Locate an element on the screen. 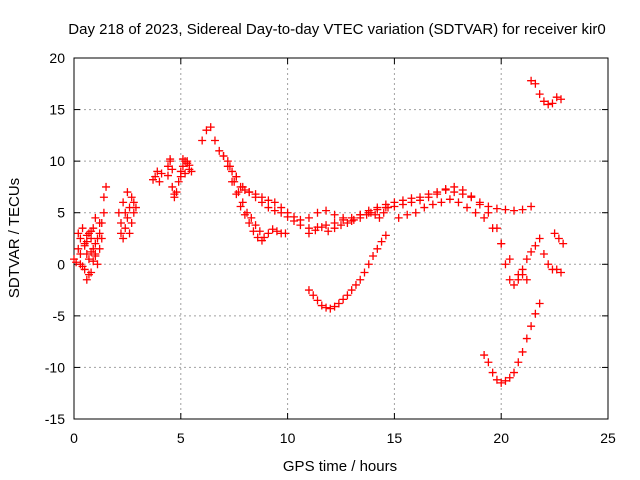  y-tick-label: -5 is located at coordinates (59, 316).